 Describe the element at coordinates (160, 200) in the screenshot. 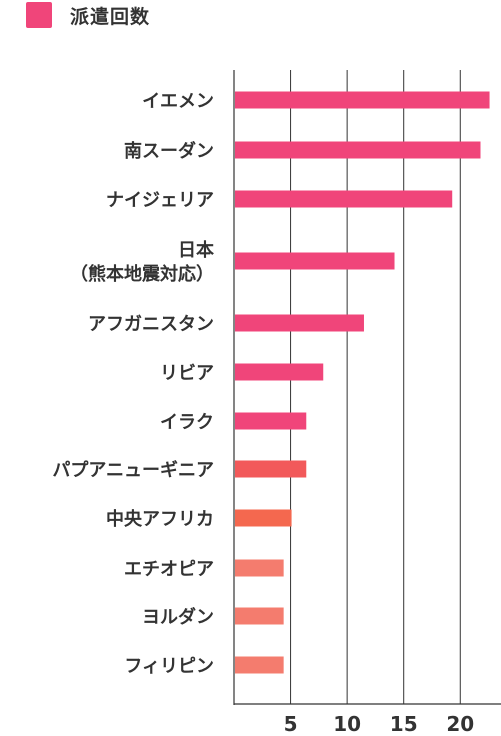

I see `category-label: ナイジェリア` at that location.